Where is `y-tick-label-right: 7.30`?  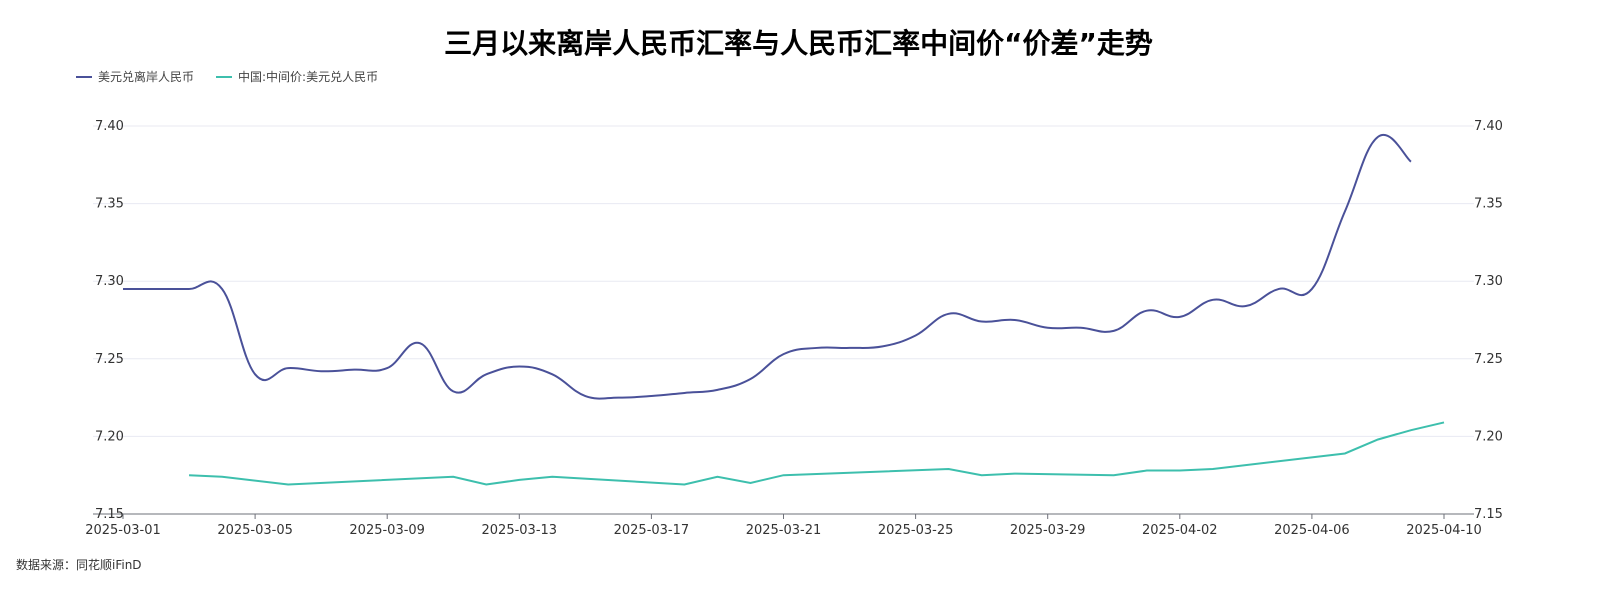
y-tick-label-right: 7.30 is located at coordinates (1488, 281).